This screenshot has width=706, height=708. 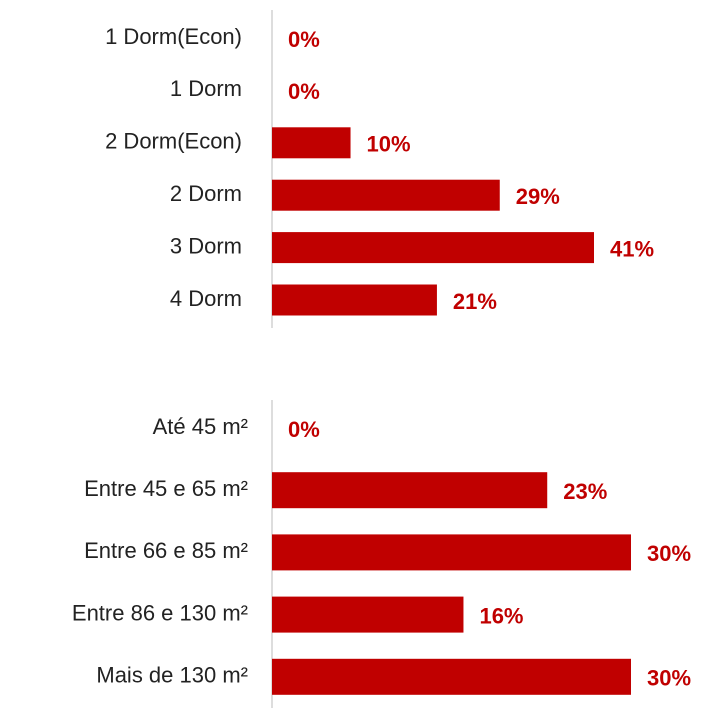 I want to click on category-label: Entre 66 e 85 m², so click(x=166, y=550).